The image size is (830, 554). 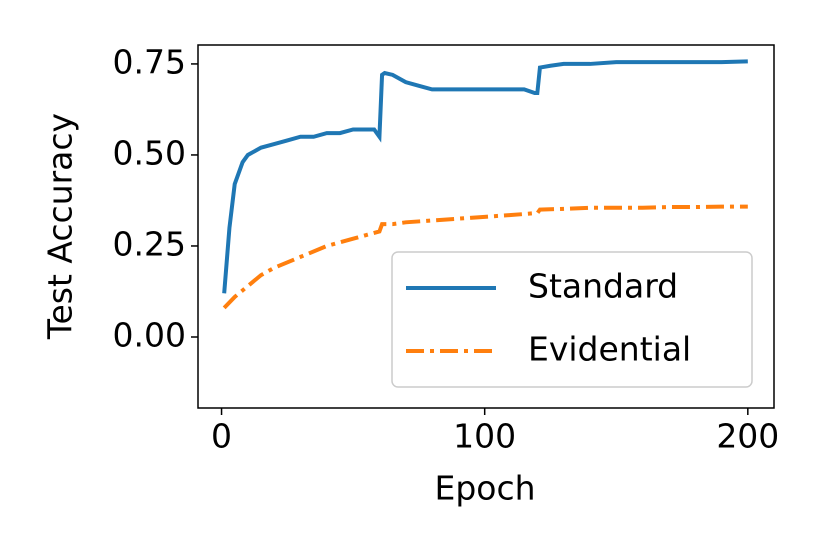 I want to click on y-tick-label: 0.50, so click(x=149, y=152).